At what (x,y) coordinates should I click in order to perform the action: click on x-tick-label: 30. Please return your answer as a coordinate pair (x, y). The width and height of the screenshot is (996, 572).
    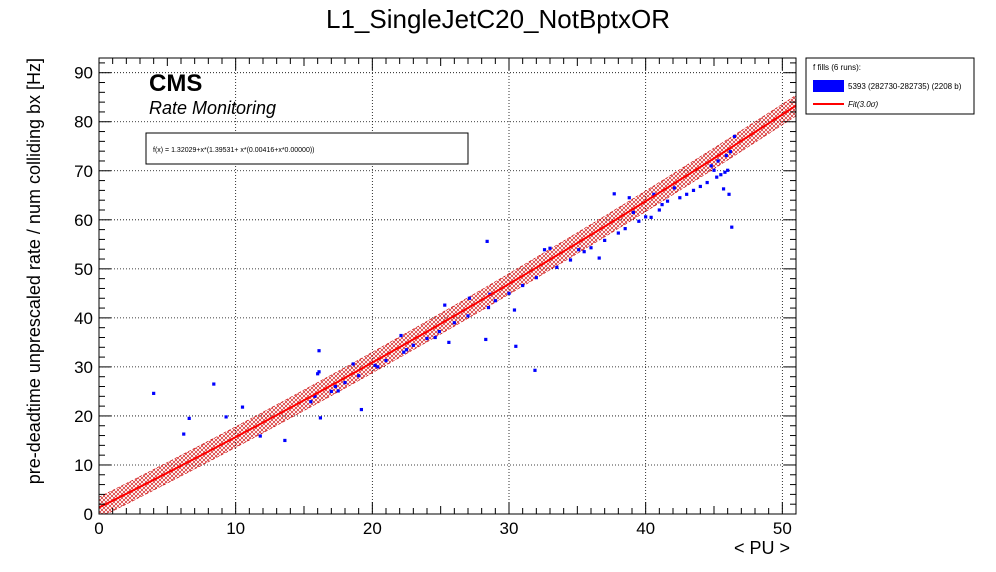
    Looking at the image, I should click on (509, 528).